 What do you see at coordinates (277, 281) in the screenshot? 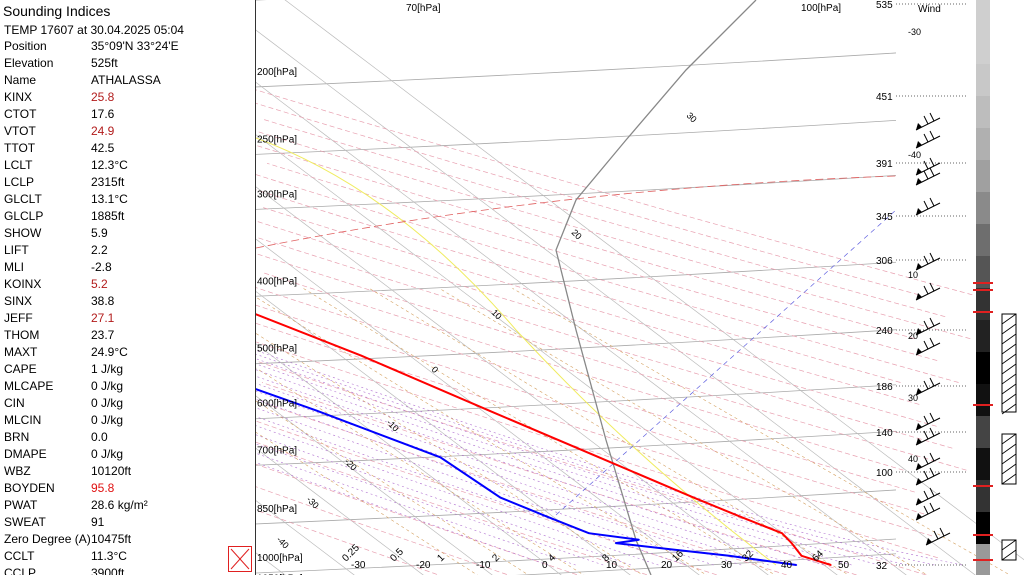
I see `pressure-label: 400[hPa]` at bounding box center [277, 281].